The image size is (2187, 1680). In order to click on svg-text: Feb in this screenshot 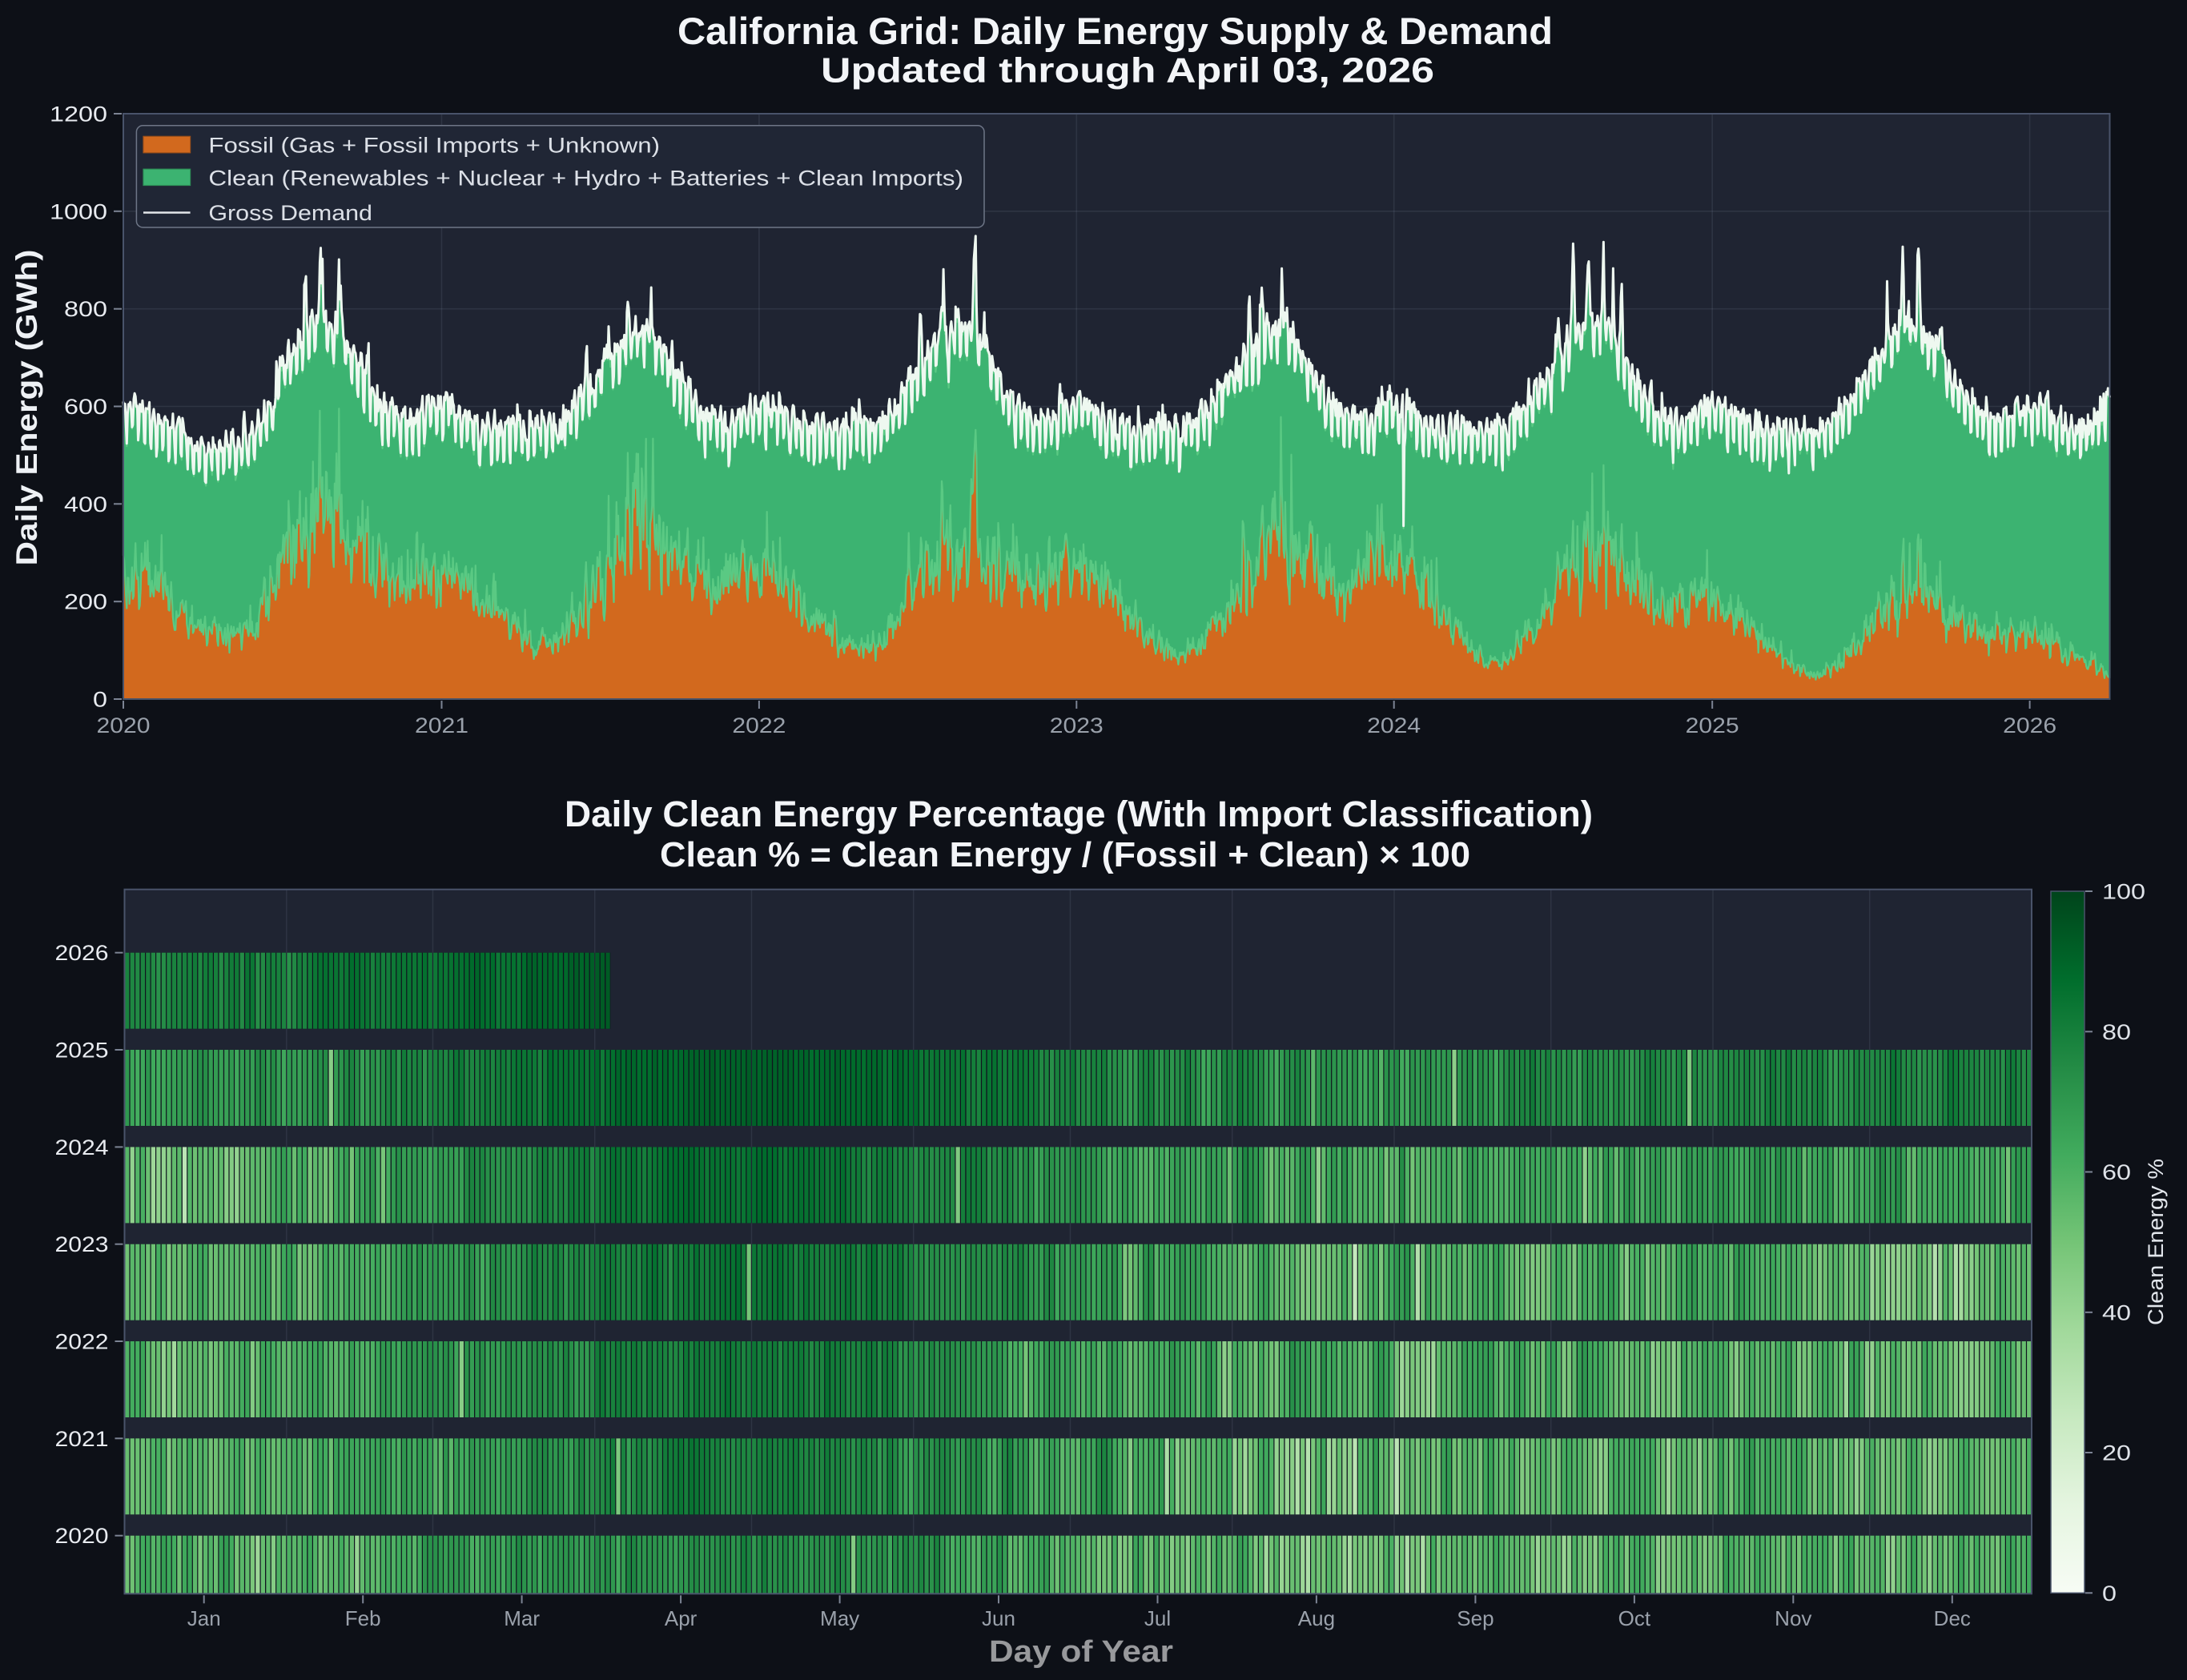, I will do `click(363, 1618)`.